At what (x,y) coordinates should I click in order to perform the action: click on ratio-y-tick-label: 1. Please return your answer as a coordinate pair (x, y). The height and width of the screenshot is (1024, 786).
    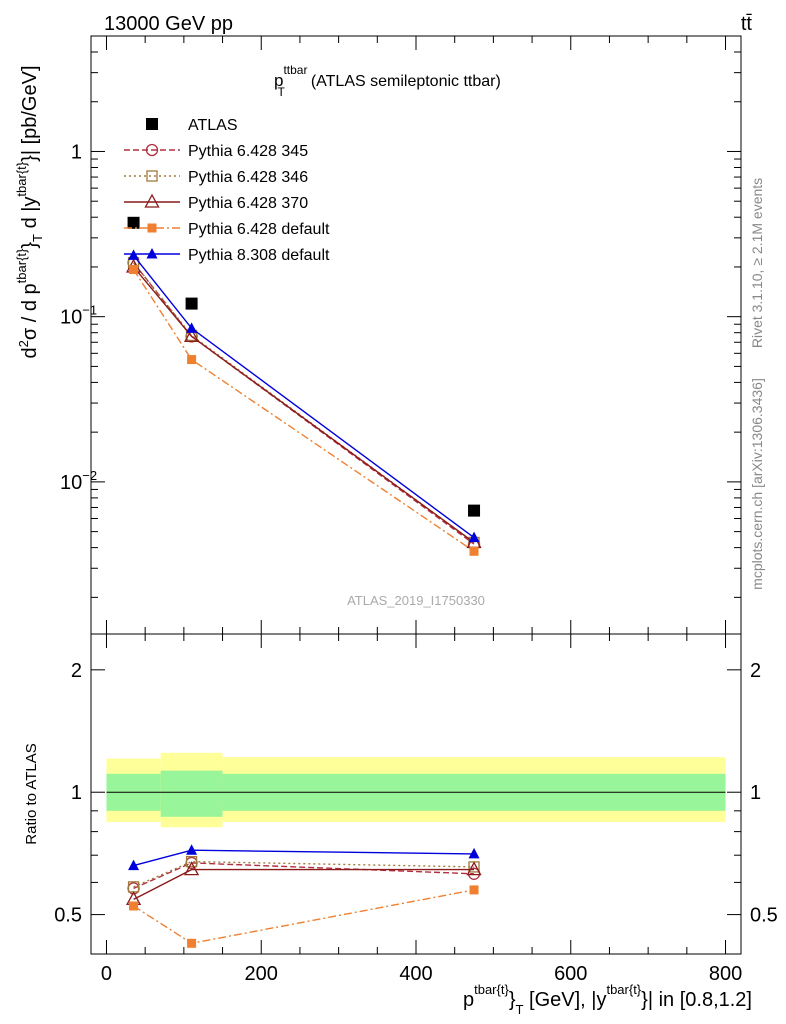
    Looking at the image, I should click on (76, 793).